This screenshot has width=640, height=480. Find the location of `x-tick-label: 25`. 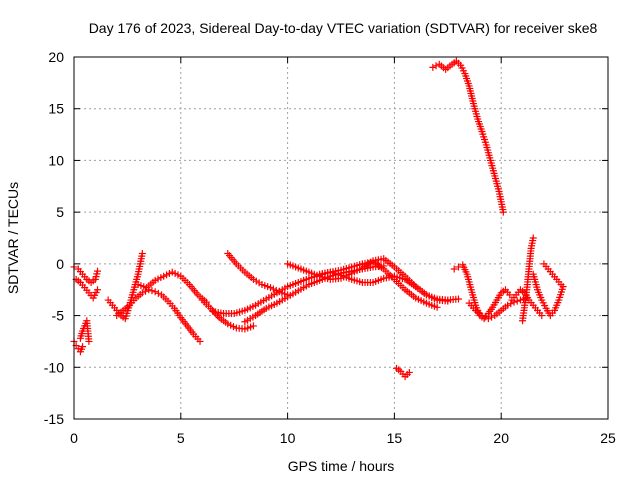

x-tick-label: 25 is located at coordinates (608, 438).